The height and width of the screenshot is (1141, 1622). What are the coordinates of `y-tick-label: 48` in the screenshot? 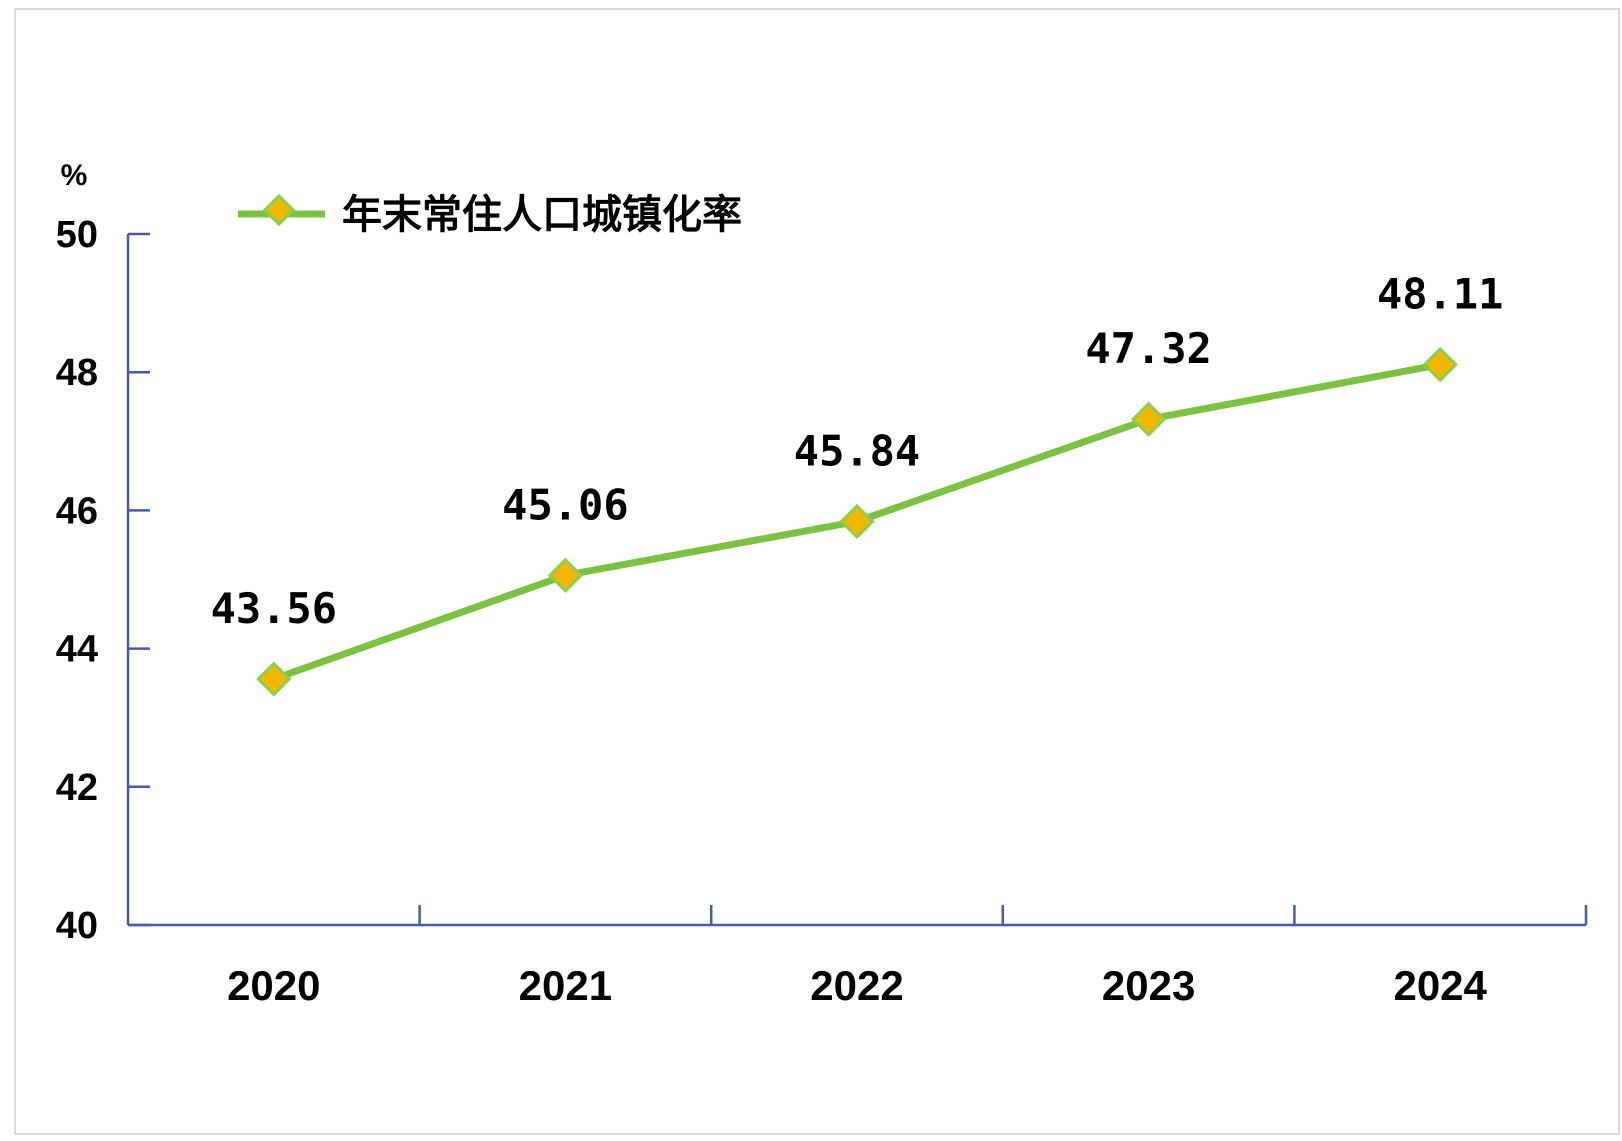 It's located at (77, 373).